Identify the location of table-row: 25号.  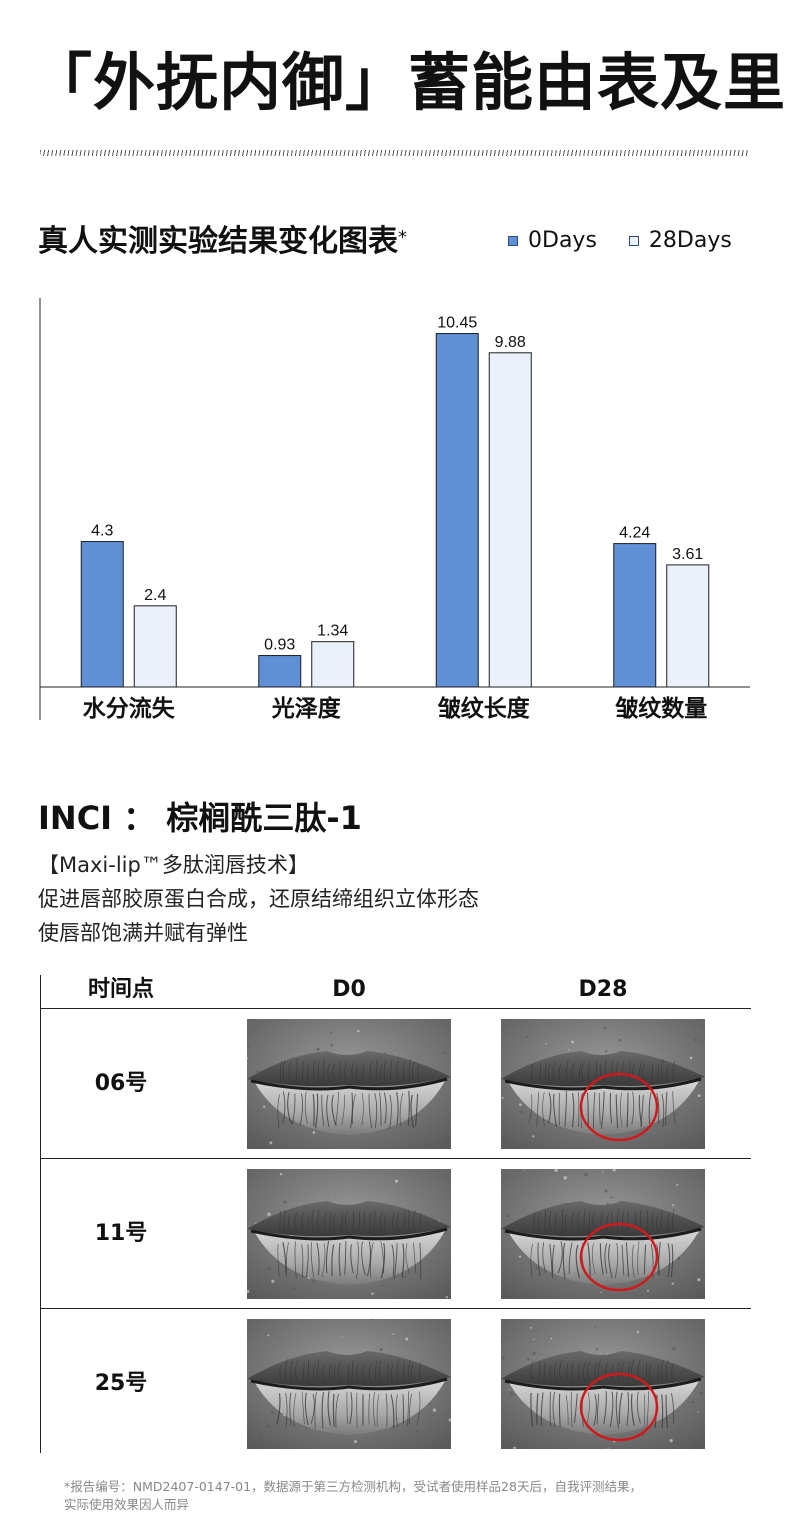
(396, 1383).